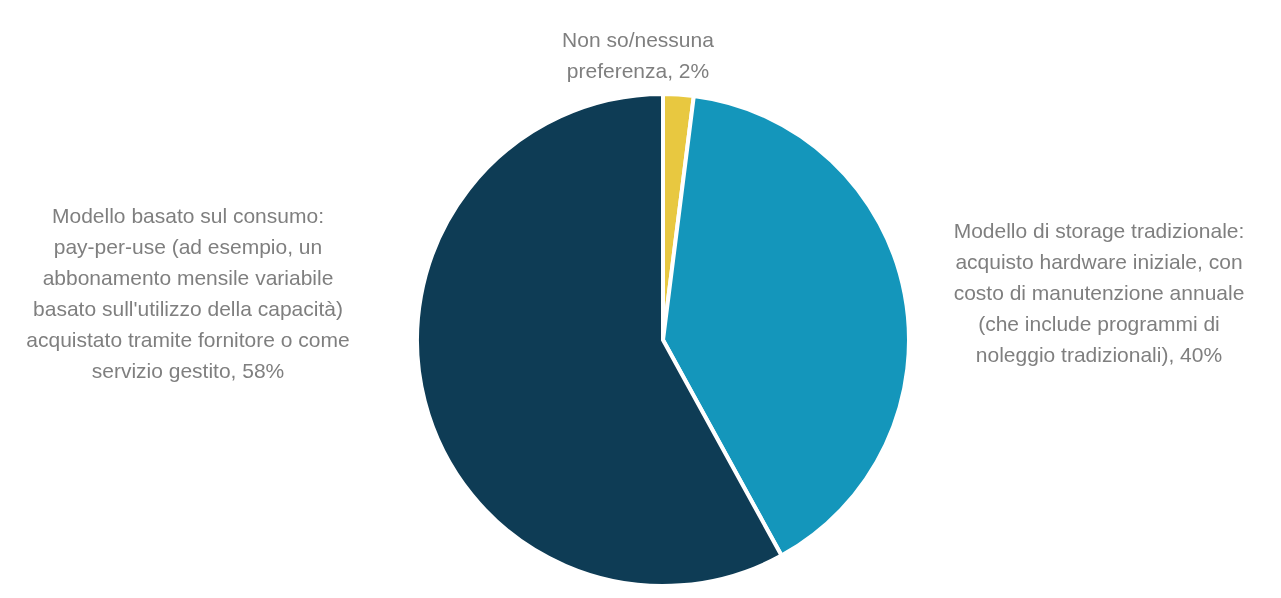  What do you see at coordinates (638, 55) in the screenshot?
I see `slice-label: Non so/nessuna preferenza, 2%` at bounding box center [638, 55].